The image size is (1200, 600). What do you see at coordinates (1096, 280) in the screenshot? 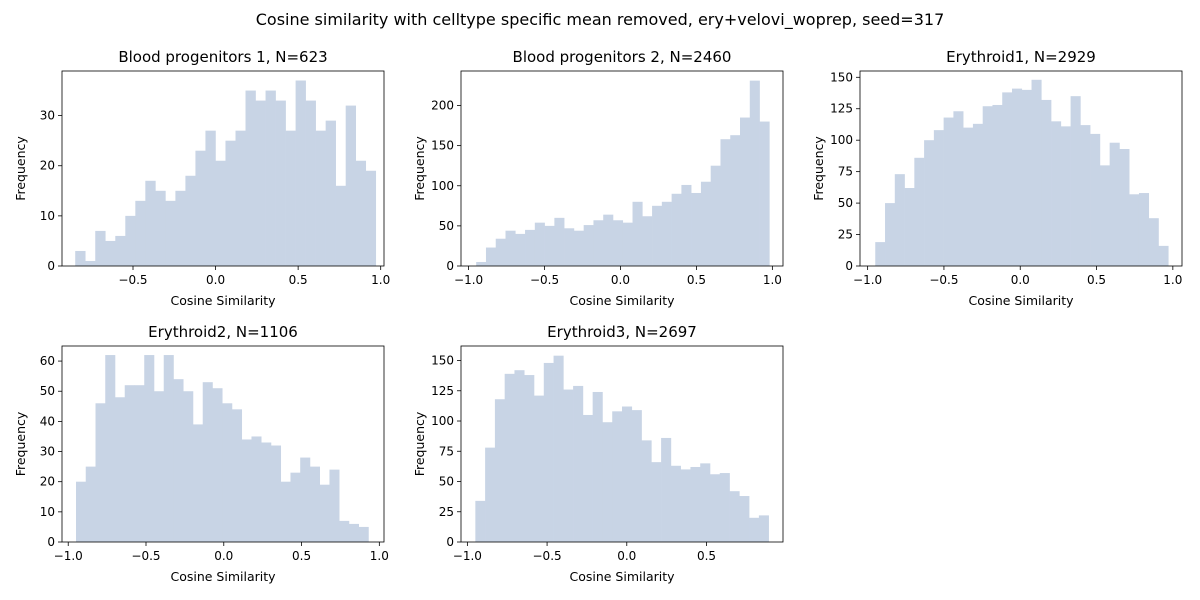
I see `x-tick-label: 0.5` at bounding box center [1096, 280].